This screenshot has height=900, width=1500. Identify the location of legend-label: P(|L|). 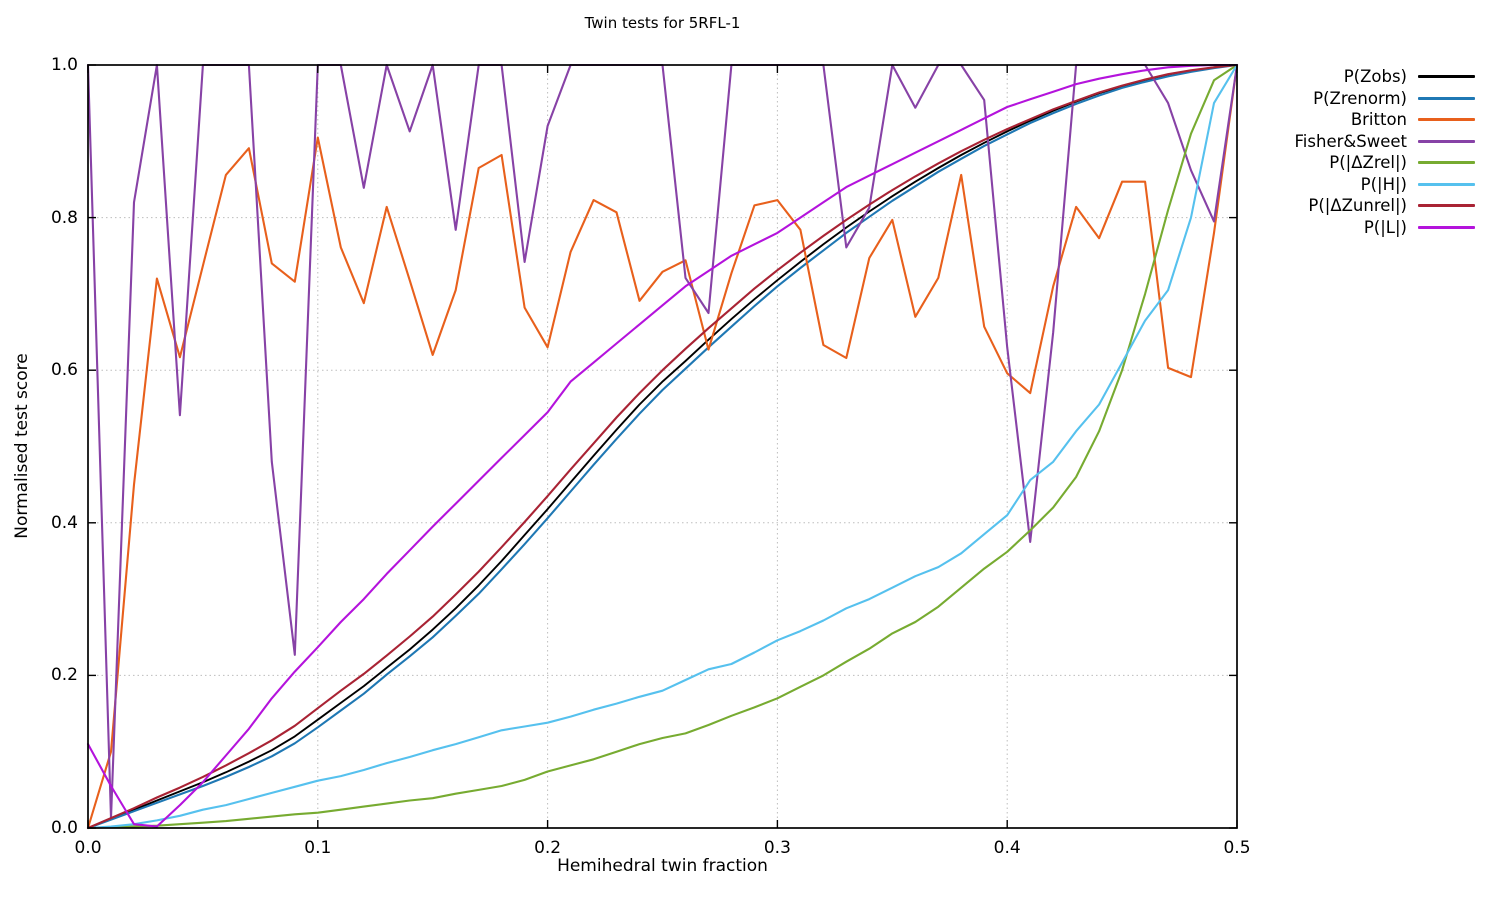
(1385, 227).